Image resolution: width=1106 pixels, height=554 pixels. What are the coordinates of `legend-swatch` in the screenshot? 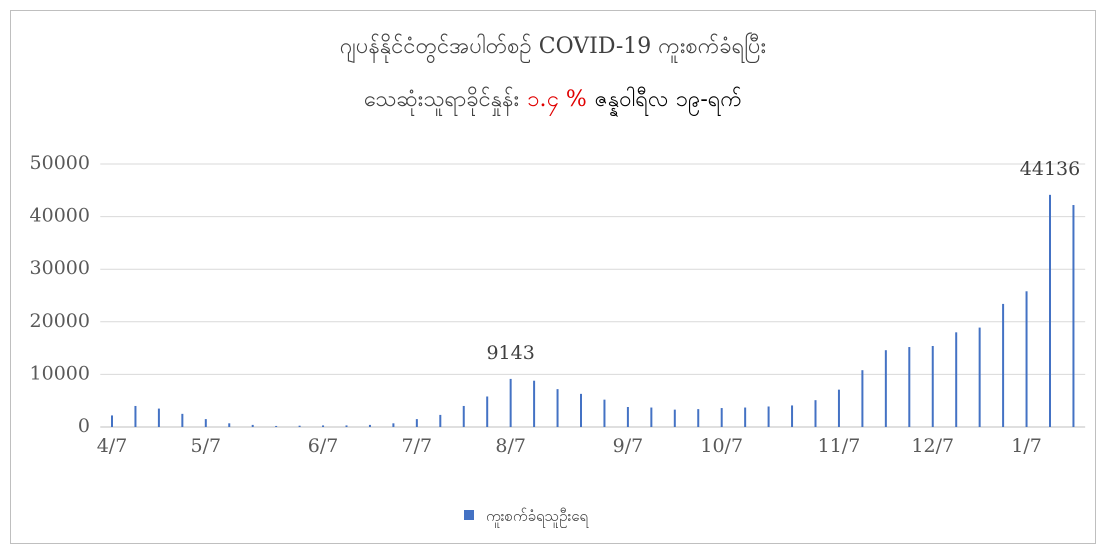 It's located at (469, 515).